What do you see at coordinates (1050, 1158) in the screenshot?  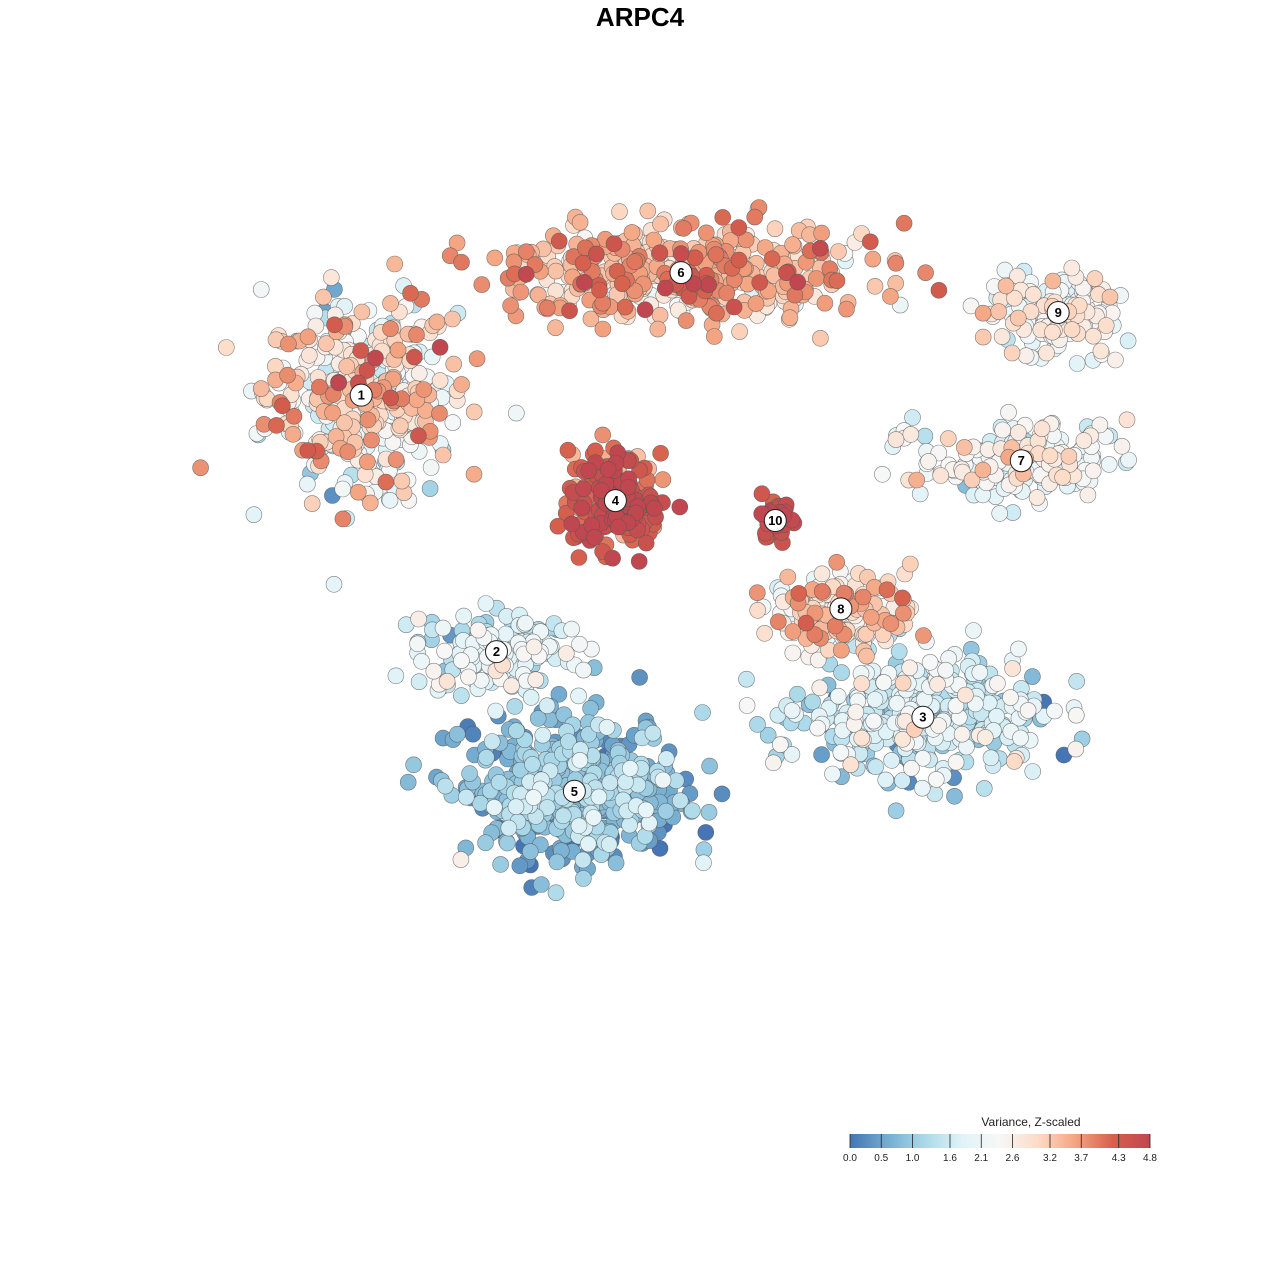 I see `legend-tick-label: 3.2` at bounding box center [1050, 1158].